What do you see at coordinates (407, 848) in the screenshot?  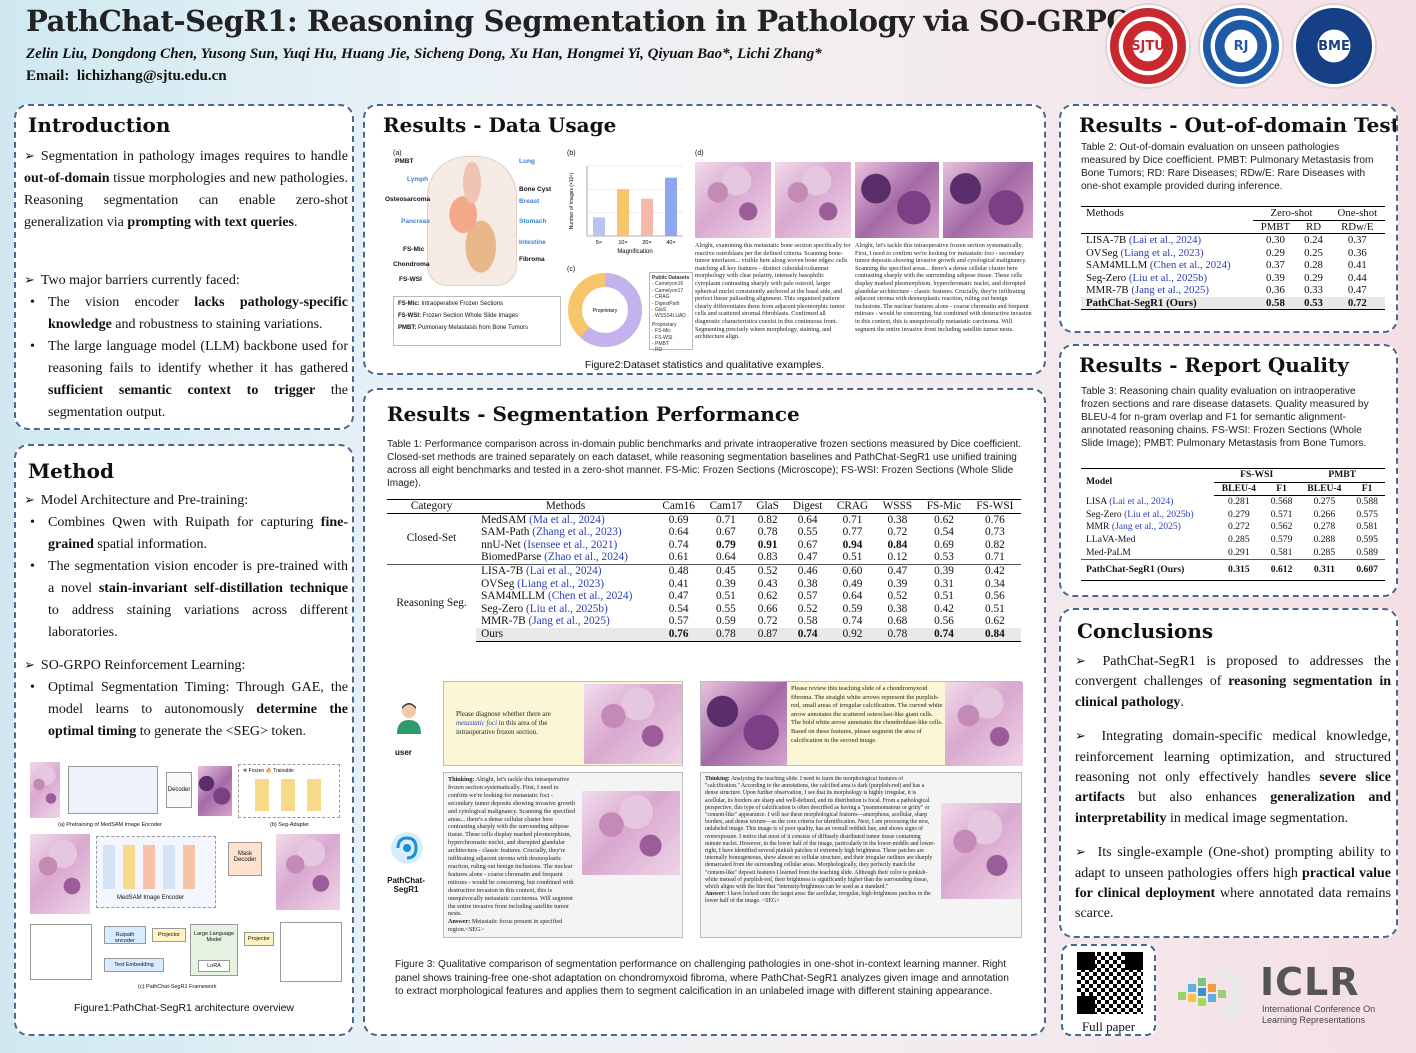 I see `bot-avatar-icon` at bounding box center [407, 848].